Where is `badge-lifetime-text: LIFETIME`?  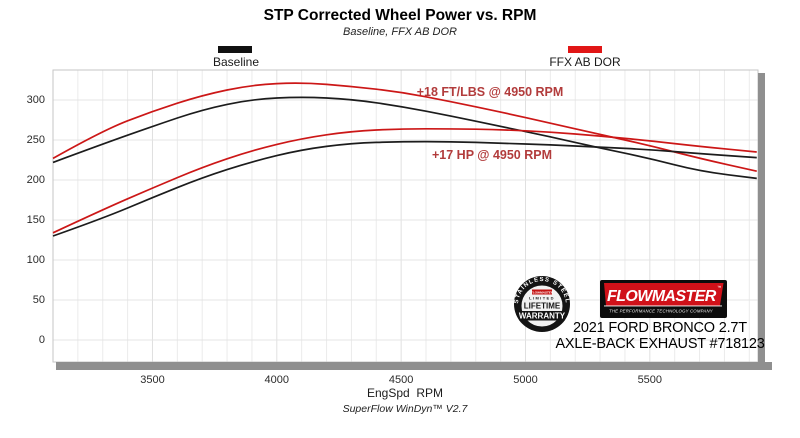 badge-lifetime-text: LIFETIME is located at coordinates (542, 306).